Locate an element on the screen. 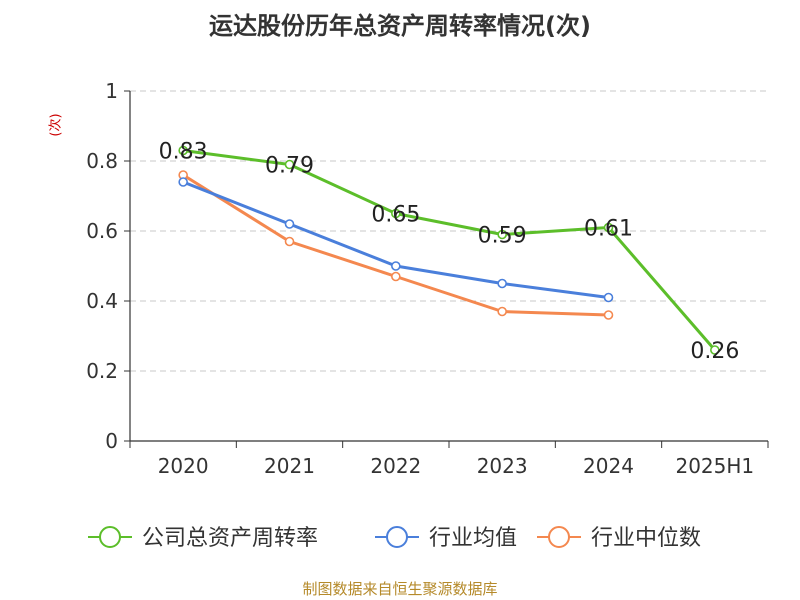 The width and height of the screenshot is (800, 600). y-tick-label: 0.6 is located at coordinates (102, 231).